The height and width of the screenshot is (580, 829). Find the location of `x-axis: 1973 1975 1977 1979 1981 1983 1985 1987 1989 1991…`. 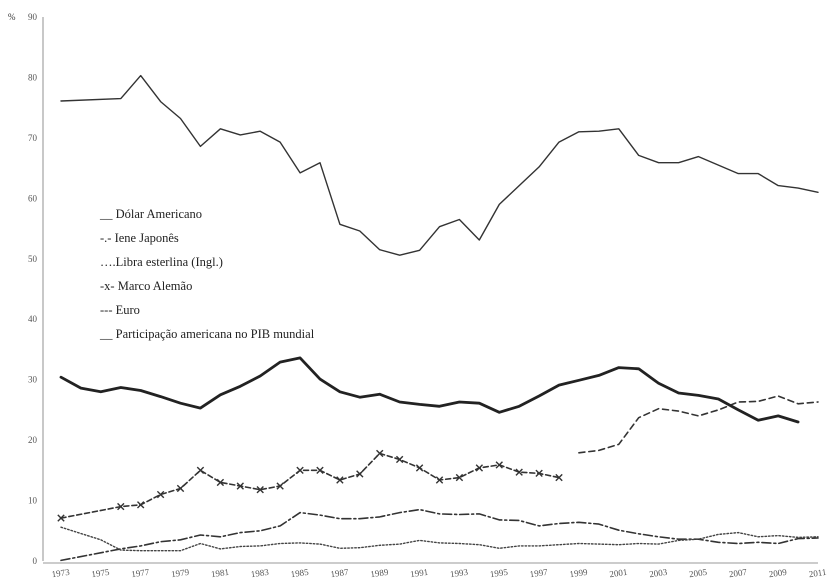

x-axis: 1973 1975 1977 1979 1981 1983 1985 1987 1989 1991… is located at coordinates (435, 570).